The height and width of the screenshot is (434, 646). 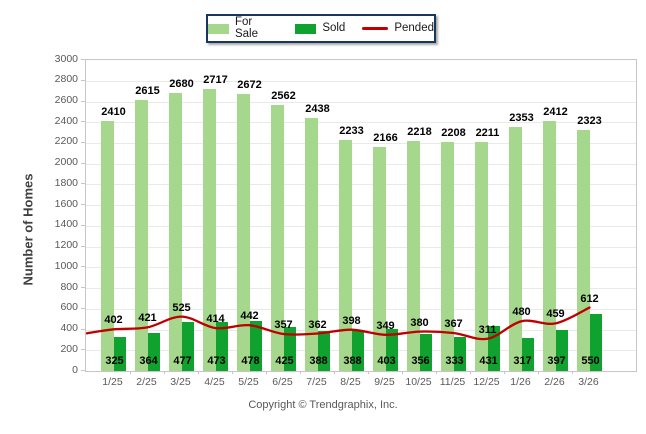 I want to click on y-tick-label: 1000, so click(x=66, y=265).